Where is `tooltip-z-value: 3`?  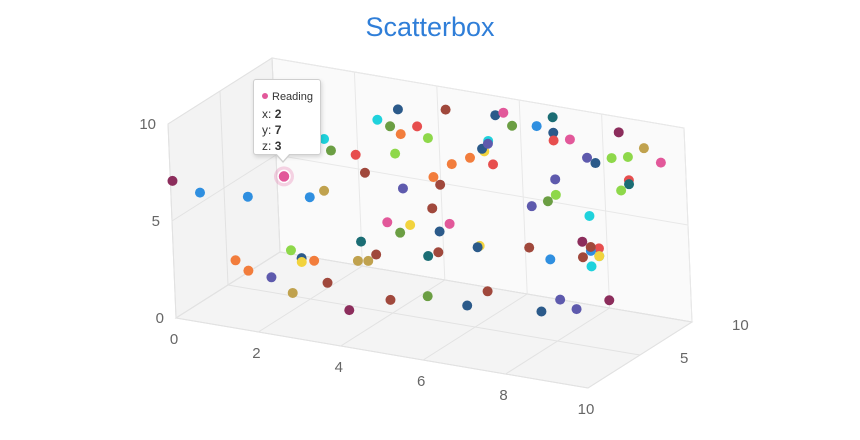 tooltip-z-value: 3 is located at coordinates (278, 146).